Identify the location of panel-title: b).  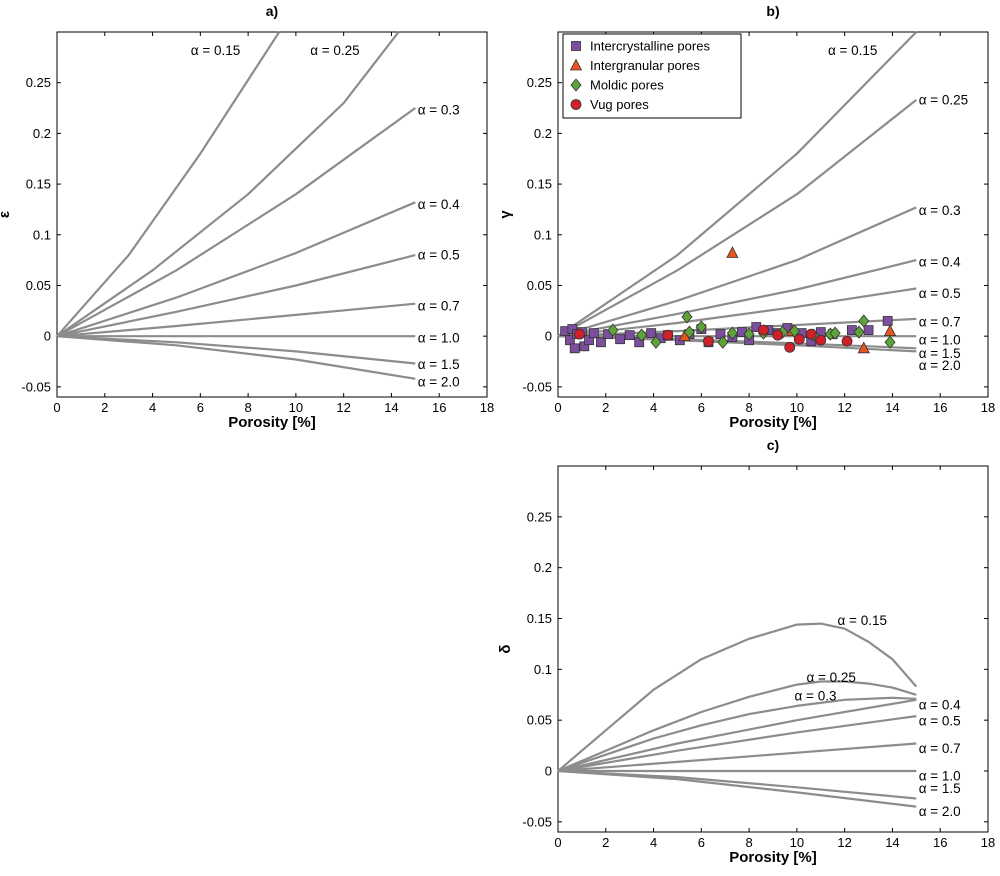
(772, 11).